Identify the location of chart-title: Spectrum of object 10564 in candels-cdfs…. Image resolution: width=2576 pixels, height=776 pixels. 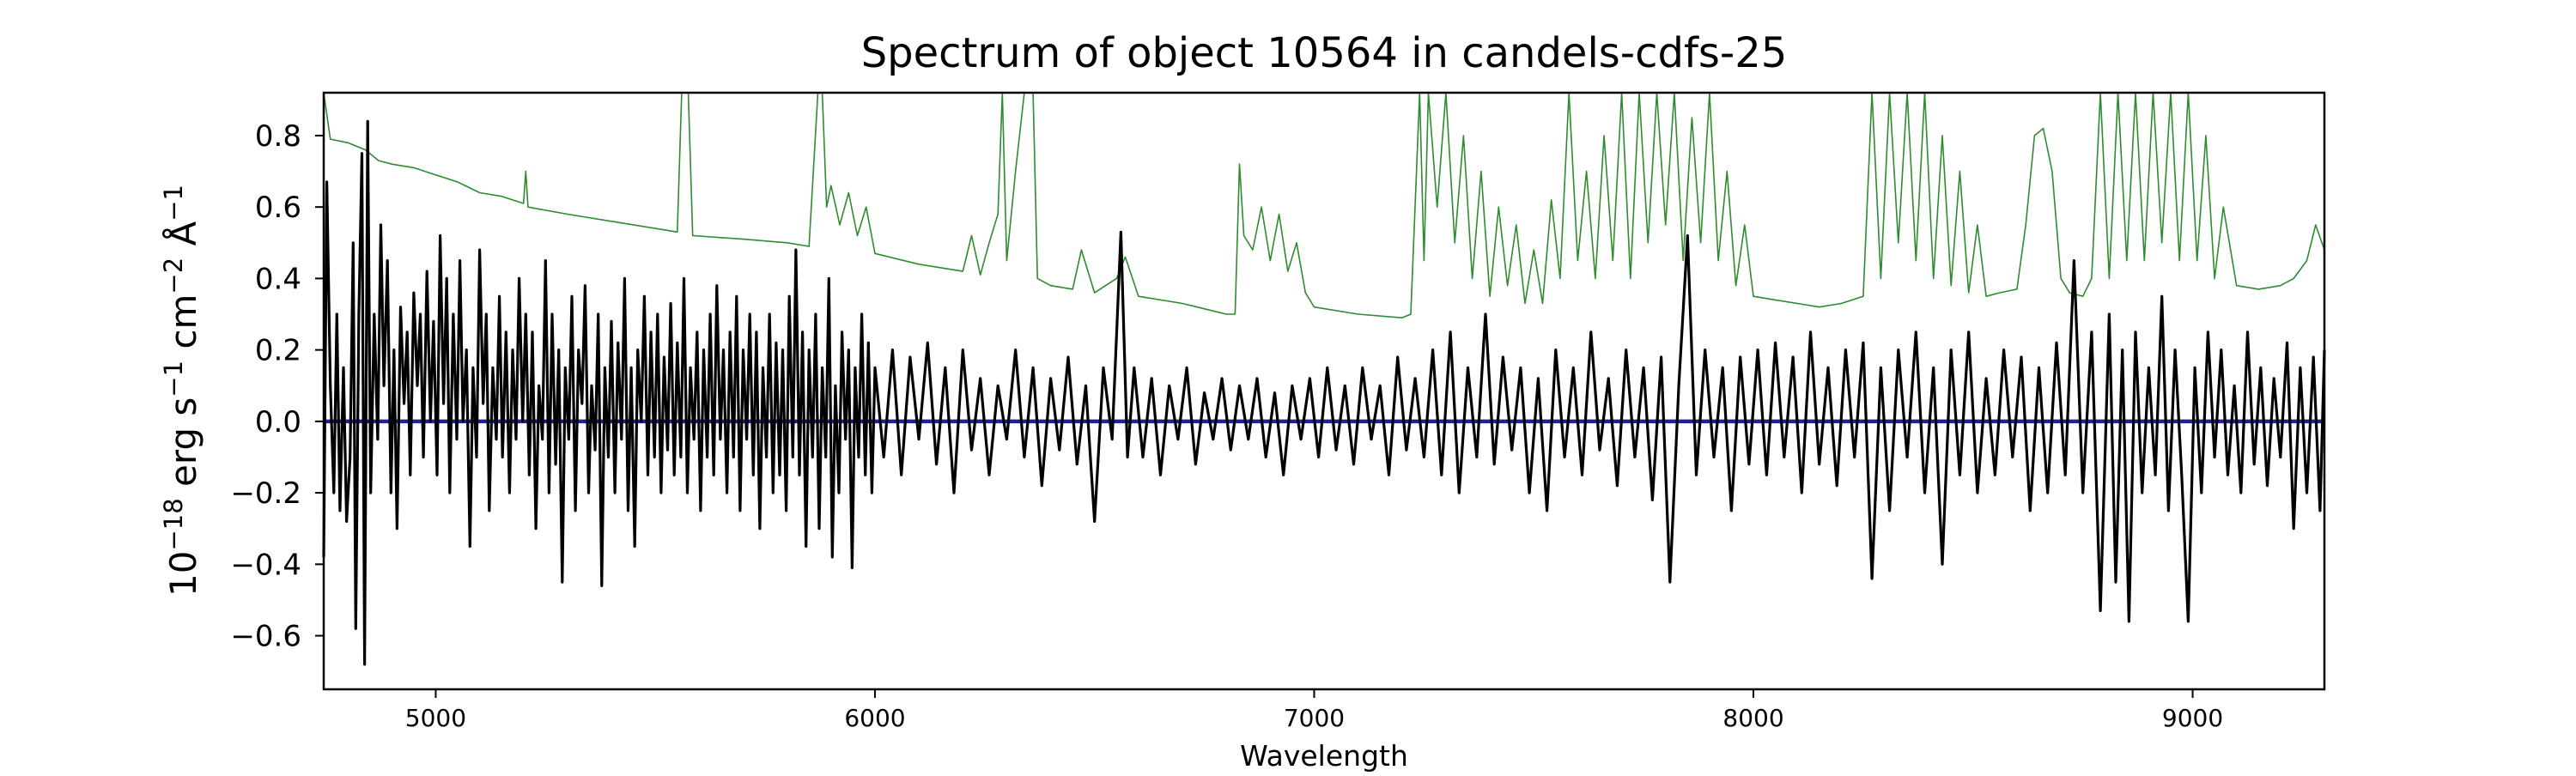
(1324, 53).